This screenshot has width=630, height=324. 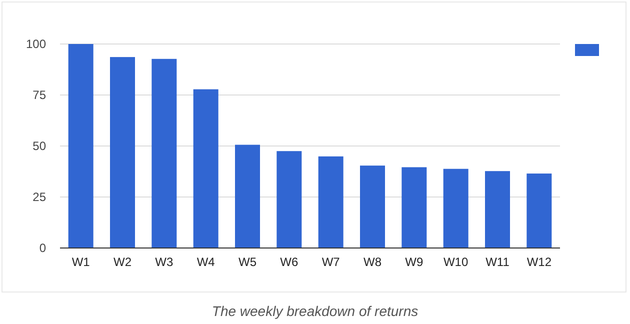 What do you see at coordinates (39, 197) in the screenshot?
I see `y-tick-label: 25` at bounding box center [39, 197].